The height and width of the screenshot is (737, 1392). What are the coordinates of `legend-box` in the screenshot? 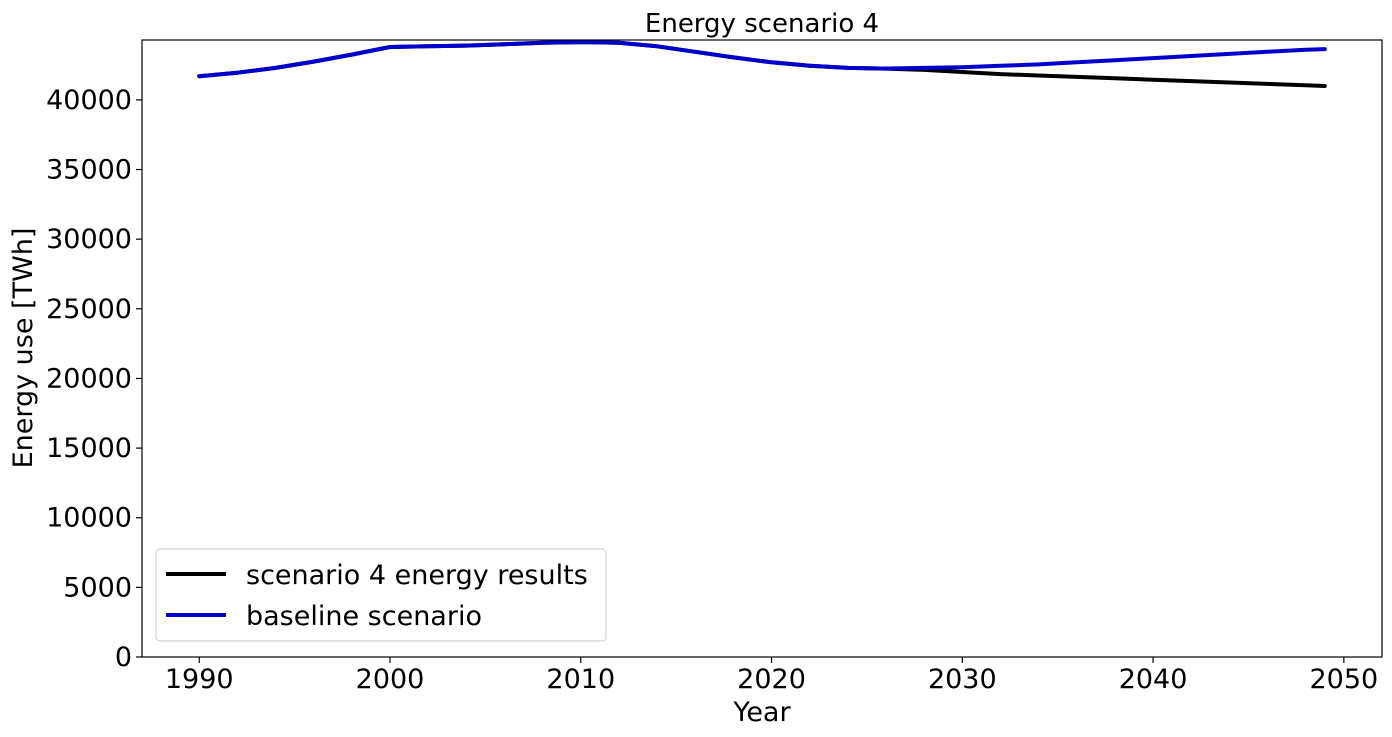 It's located at (381, 595).